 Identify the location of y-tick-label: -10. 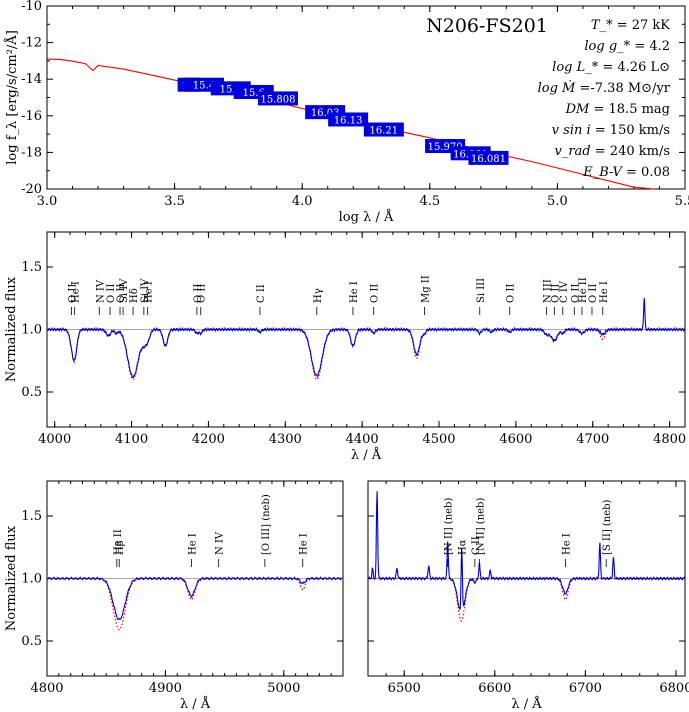
(31, 7).